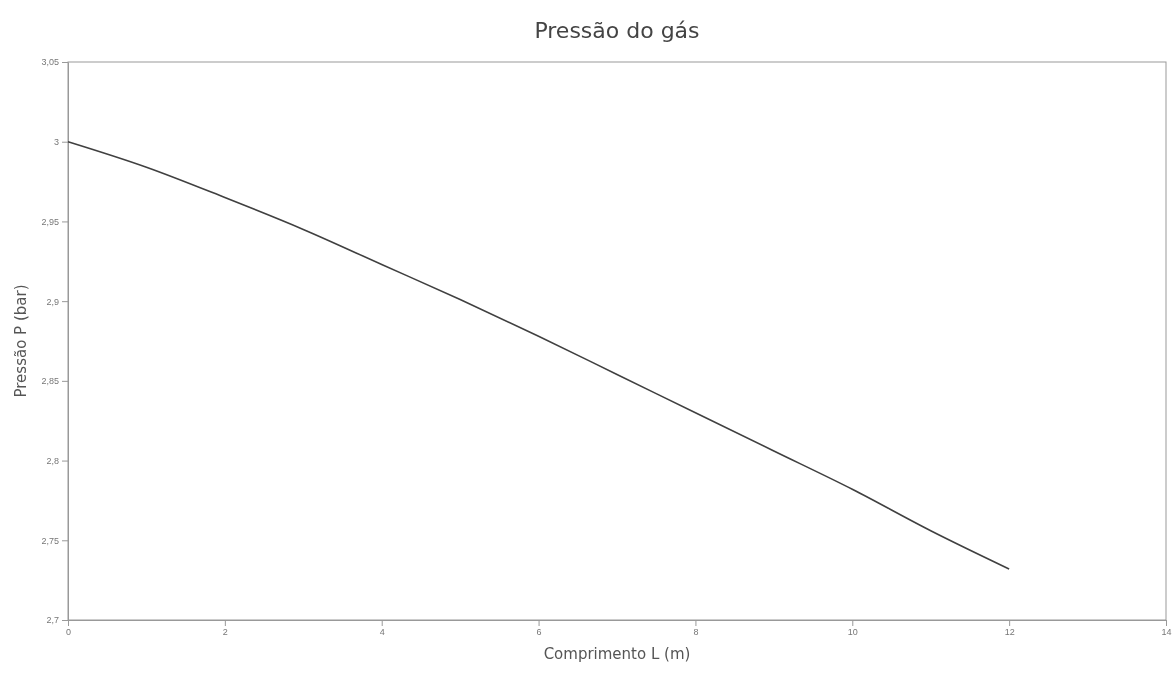 Image resolution: width=1174 pixels, height=673 pixels. What do you see at coordinates (617, 30) in the screenshot?
I see `chart-title: Pressão do gás` at bounding box center [617, 30].